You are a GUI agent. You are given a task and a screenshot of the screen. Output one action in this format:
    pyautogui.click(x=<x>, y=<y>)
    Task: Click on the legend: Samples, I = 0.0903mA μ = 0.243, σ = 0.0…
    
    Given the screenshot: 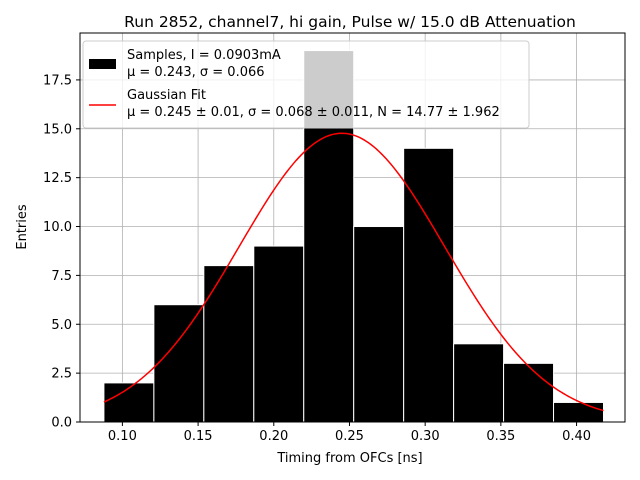 What is the action you would take?
    pyautogui.click(x=306, y=84)
    